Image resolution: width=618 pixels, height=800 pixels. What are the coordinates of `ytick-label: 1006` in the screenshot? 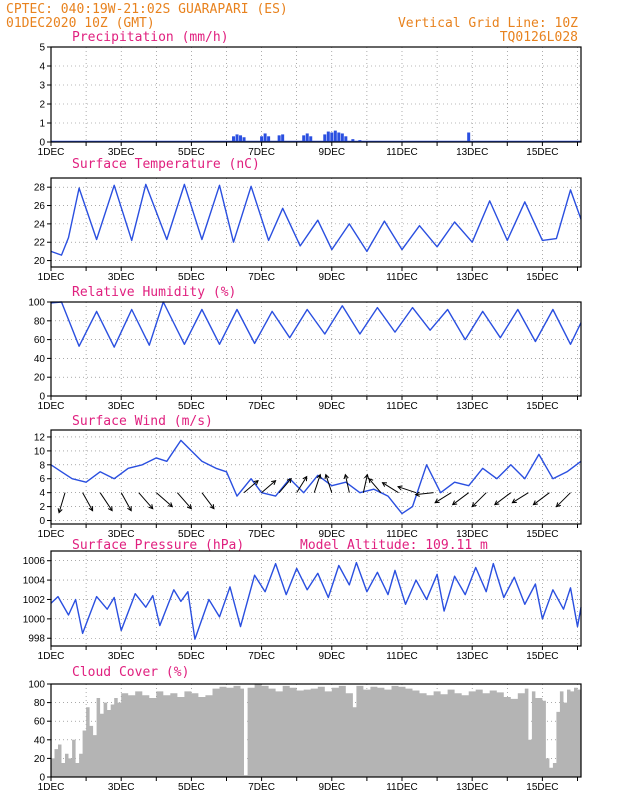 It's located at (34, 561).